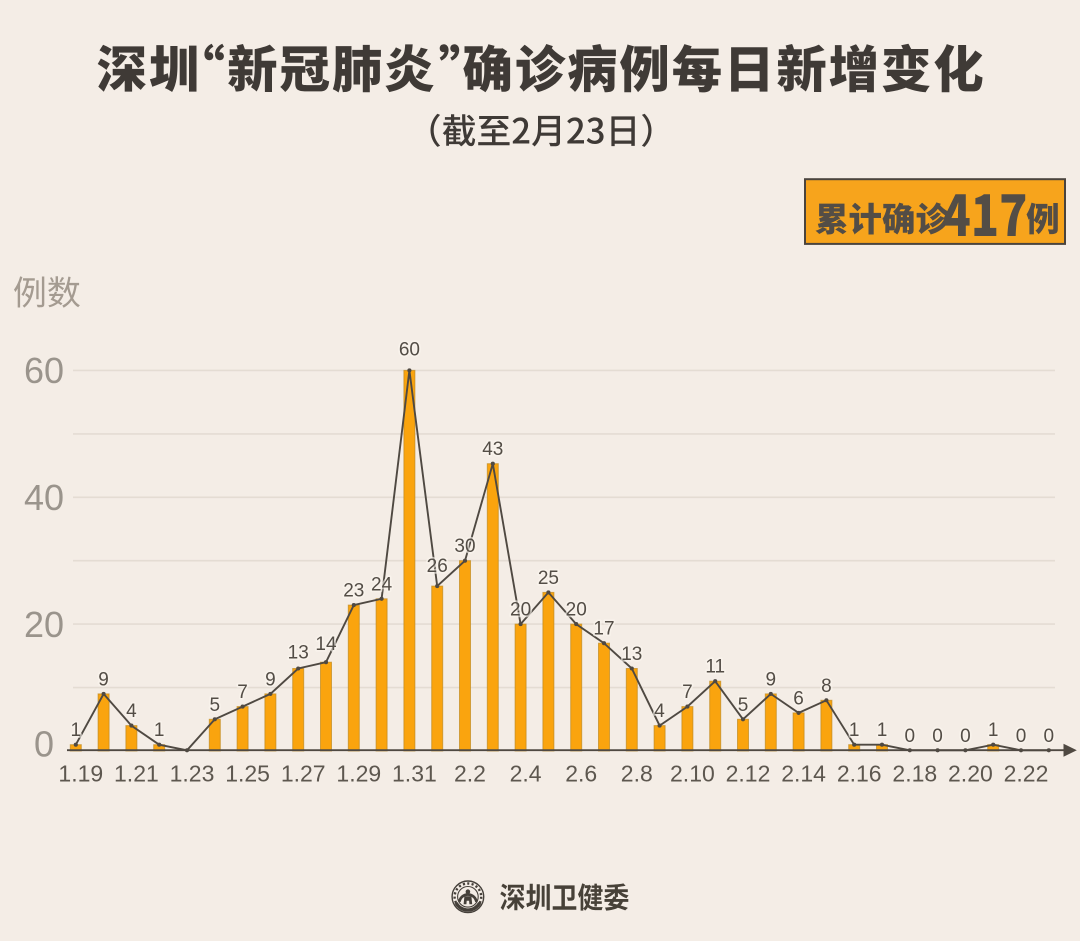  I want to click on svg-text: 2.16, so click(859, 774).